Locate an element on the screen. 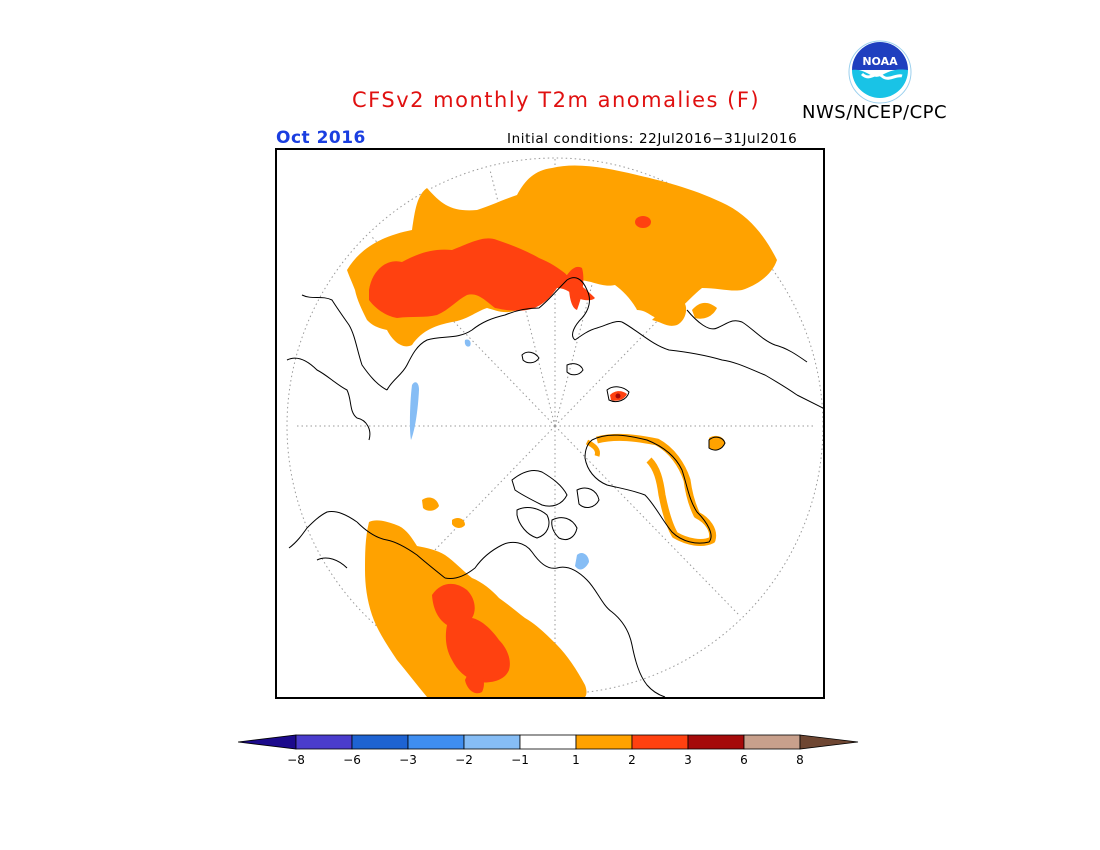  anomaly-greenland-orange is located at coordinates (656, 489).